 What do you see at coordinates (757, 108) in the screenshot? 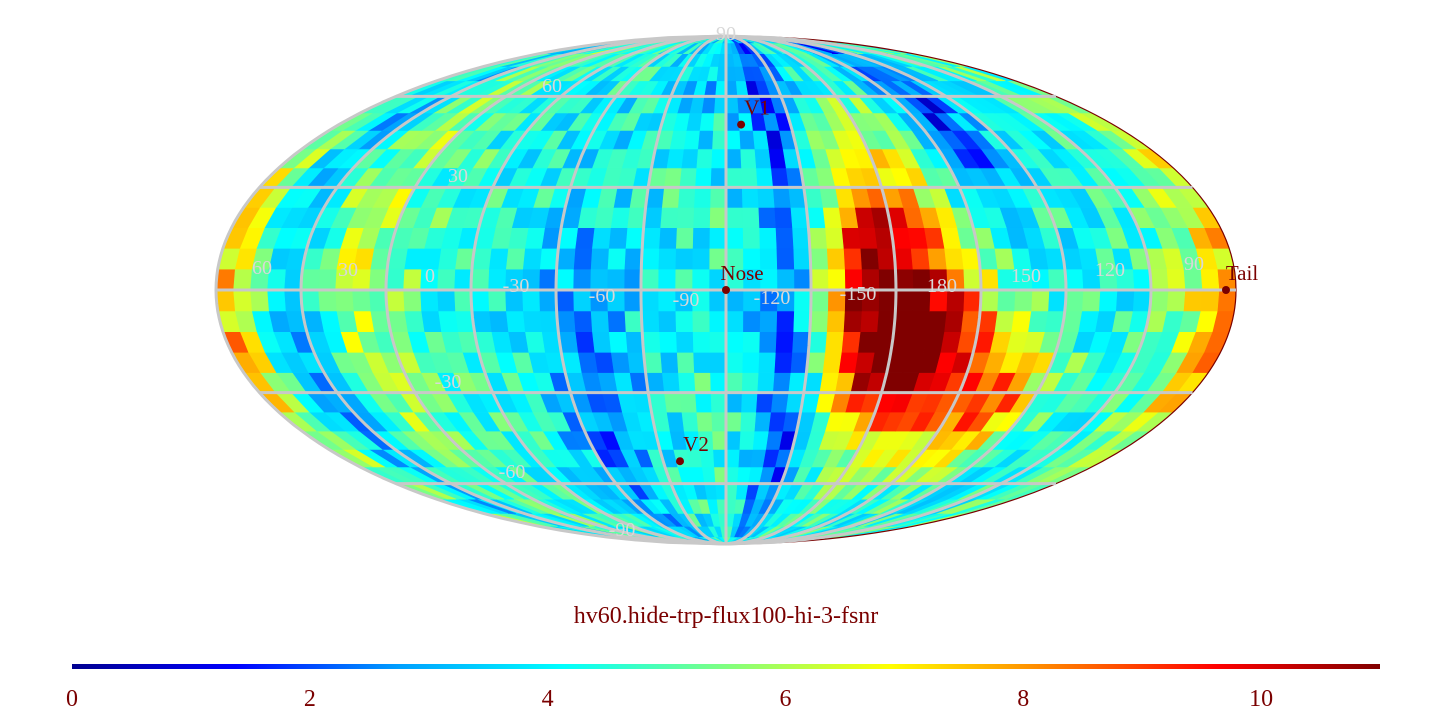
I see `marker-label: V1` at bounding box center [757, 108].